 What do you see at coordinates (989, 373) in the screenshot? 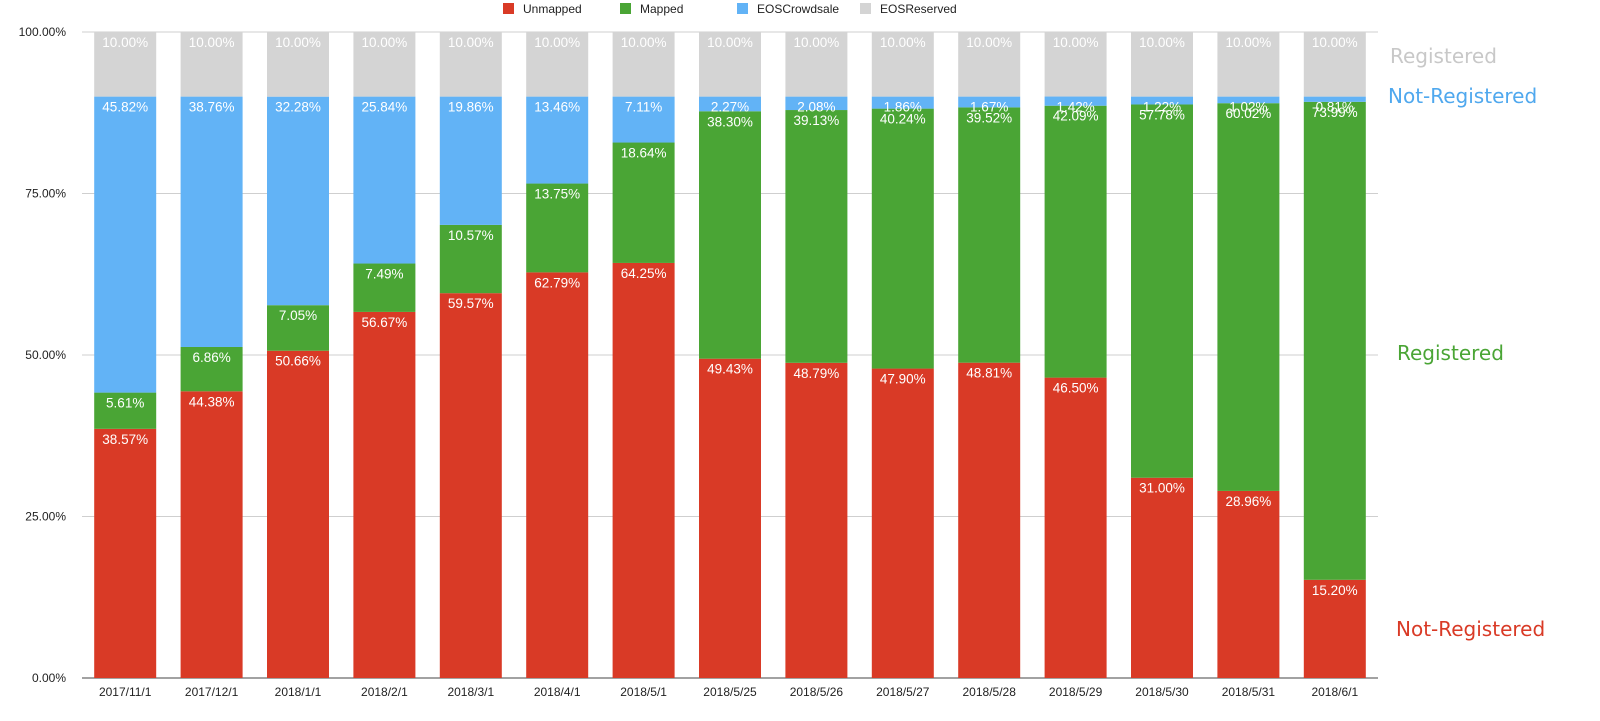
I see `data-label: 48.81%` at bounding box center [989, 373].